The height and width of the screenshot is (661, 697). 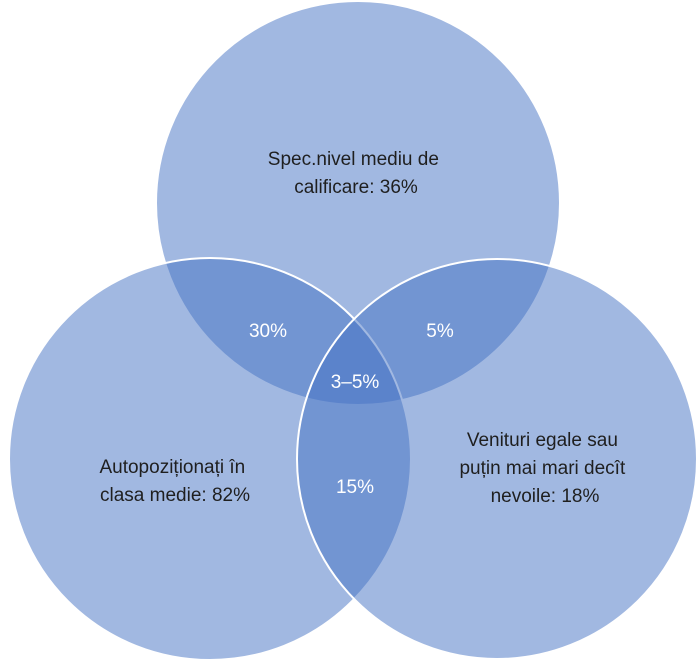 I want to click on label-line: nevoile: 18%, so click(x=545, y=496).